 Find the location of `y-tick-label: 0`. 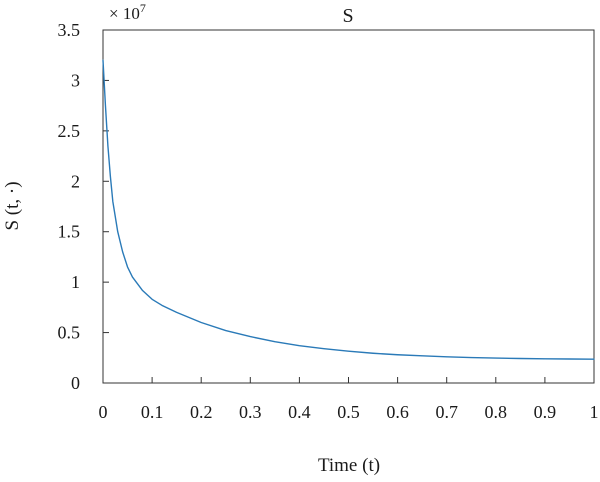

y-tick-label: 0 is located at coordinates (75, 383).